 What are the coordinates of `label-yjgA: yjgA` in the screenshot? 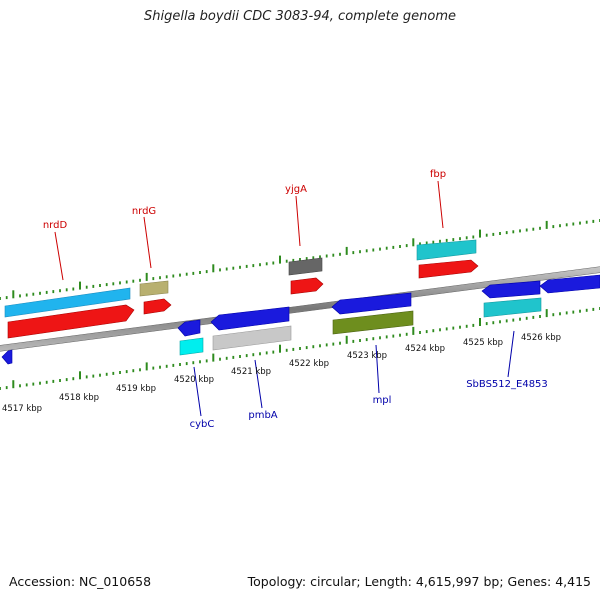 It's located at (296, 189).